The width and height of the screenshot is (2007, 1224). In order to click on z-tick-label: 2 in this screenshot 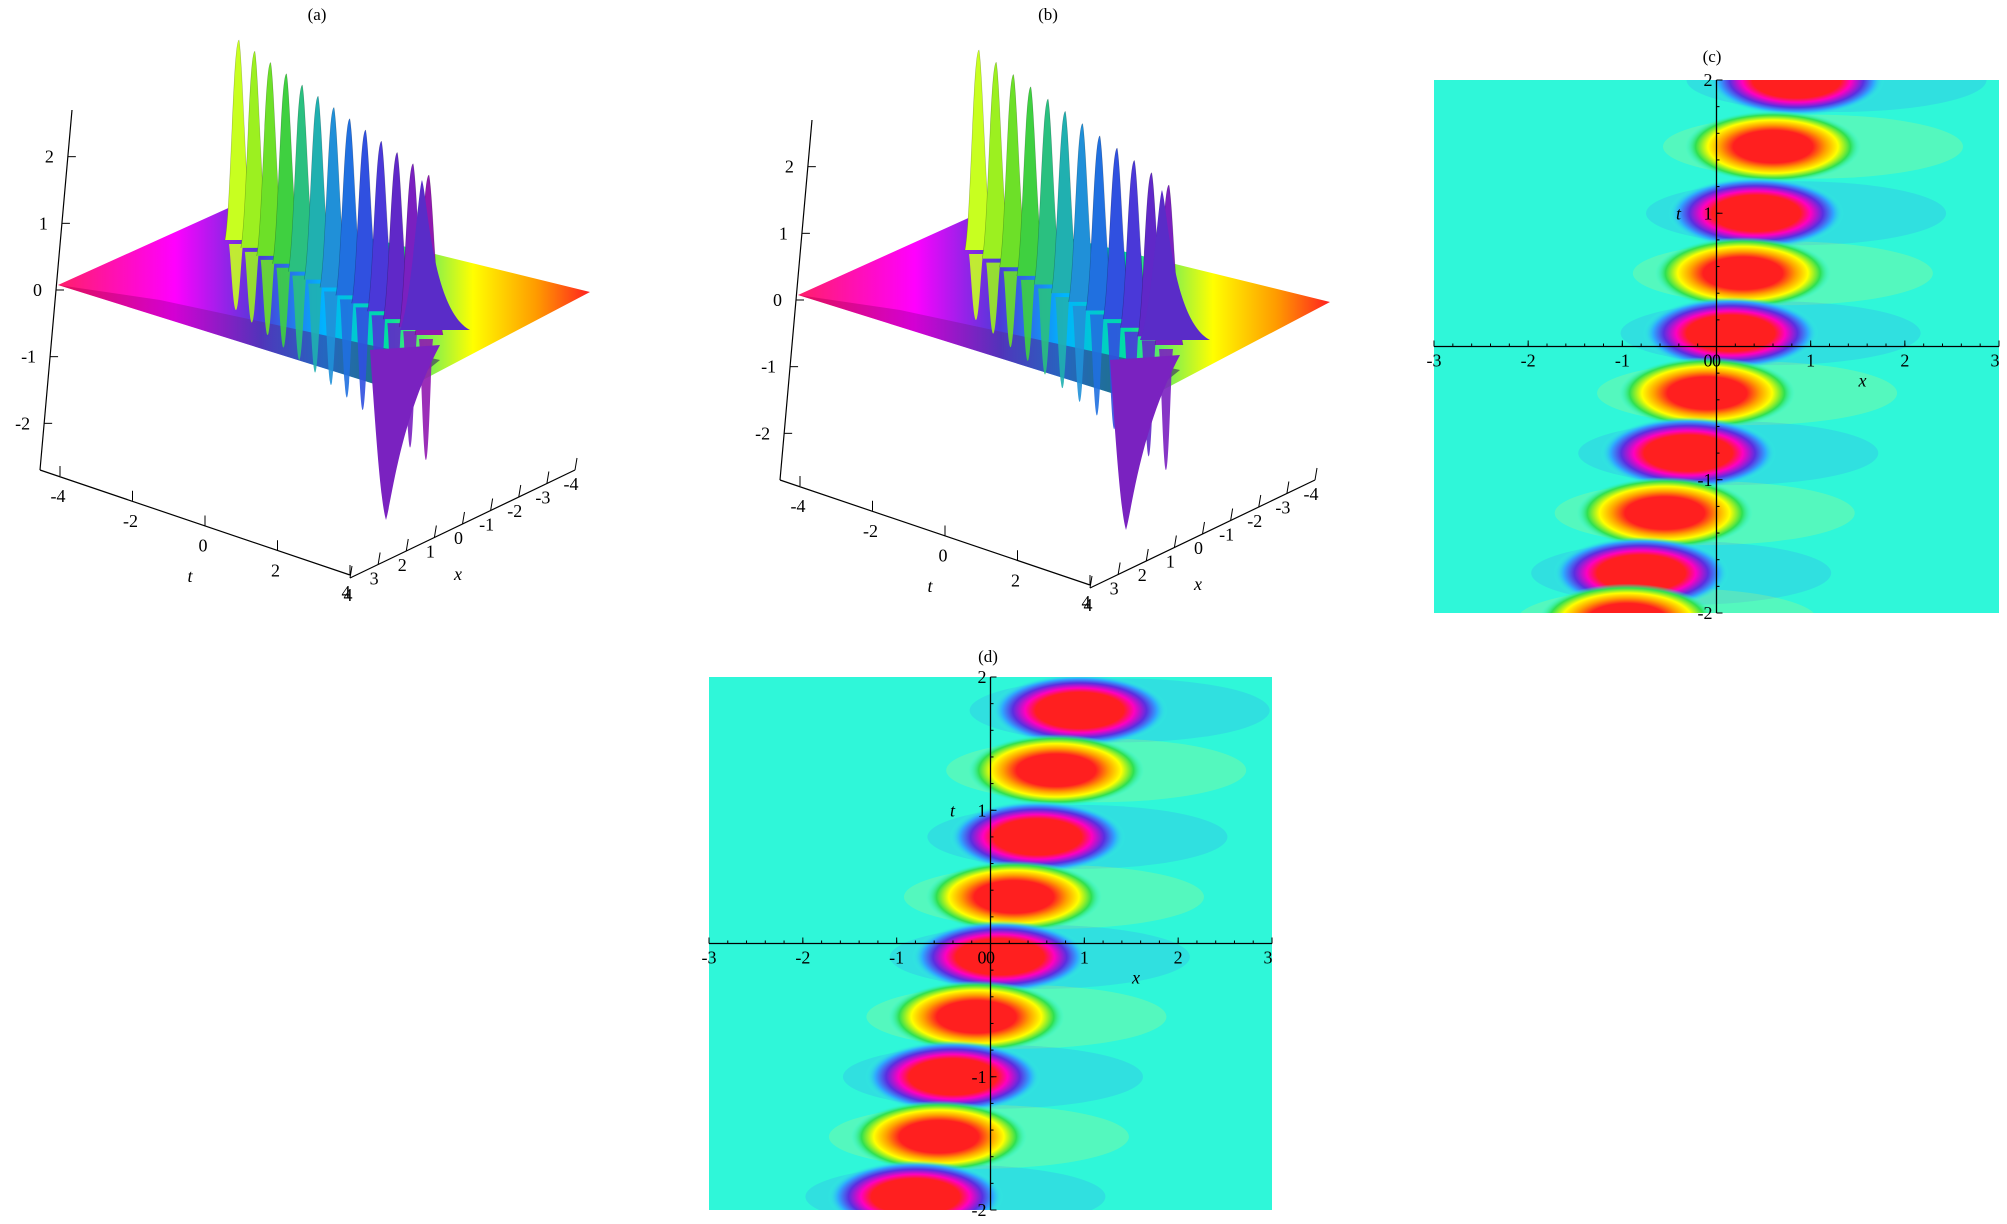, I will do `click(789, 167)`.